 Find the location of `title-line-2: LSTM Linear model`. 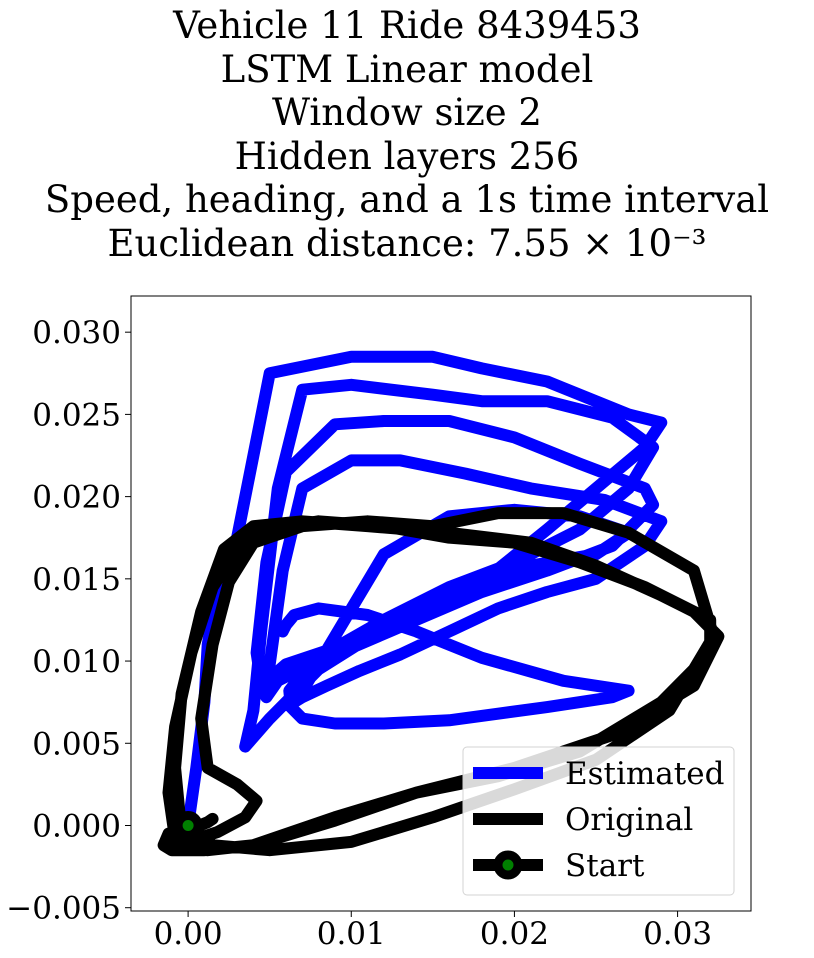

title-line-2: LSTM Linear model is located at coordinates (407, 69).